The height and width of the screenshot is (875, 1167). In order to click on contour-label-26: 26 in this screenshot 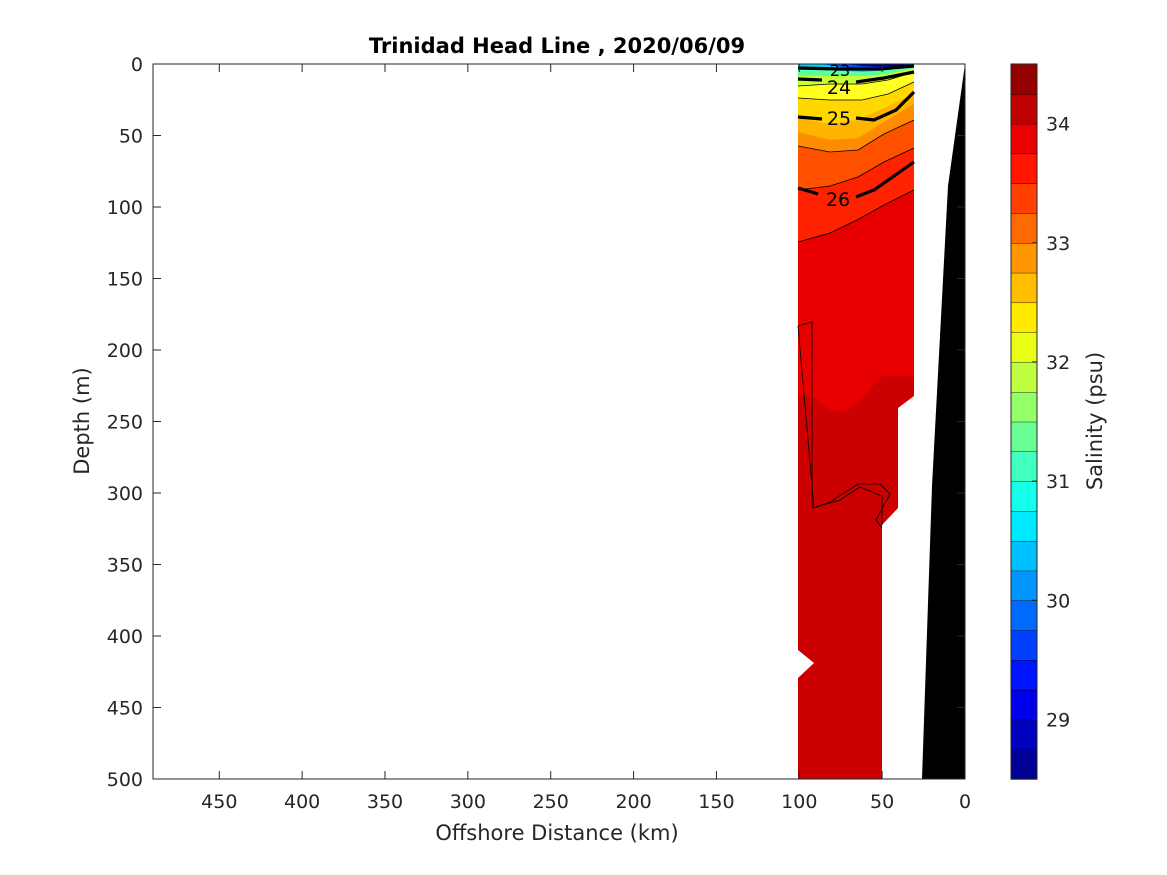, I will do `click(838, 200)`.